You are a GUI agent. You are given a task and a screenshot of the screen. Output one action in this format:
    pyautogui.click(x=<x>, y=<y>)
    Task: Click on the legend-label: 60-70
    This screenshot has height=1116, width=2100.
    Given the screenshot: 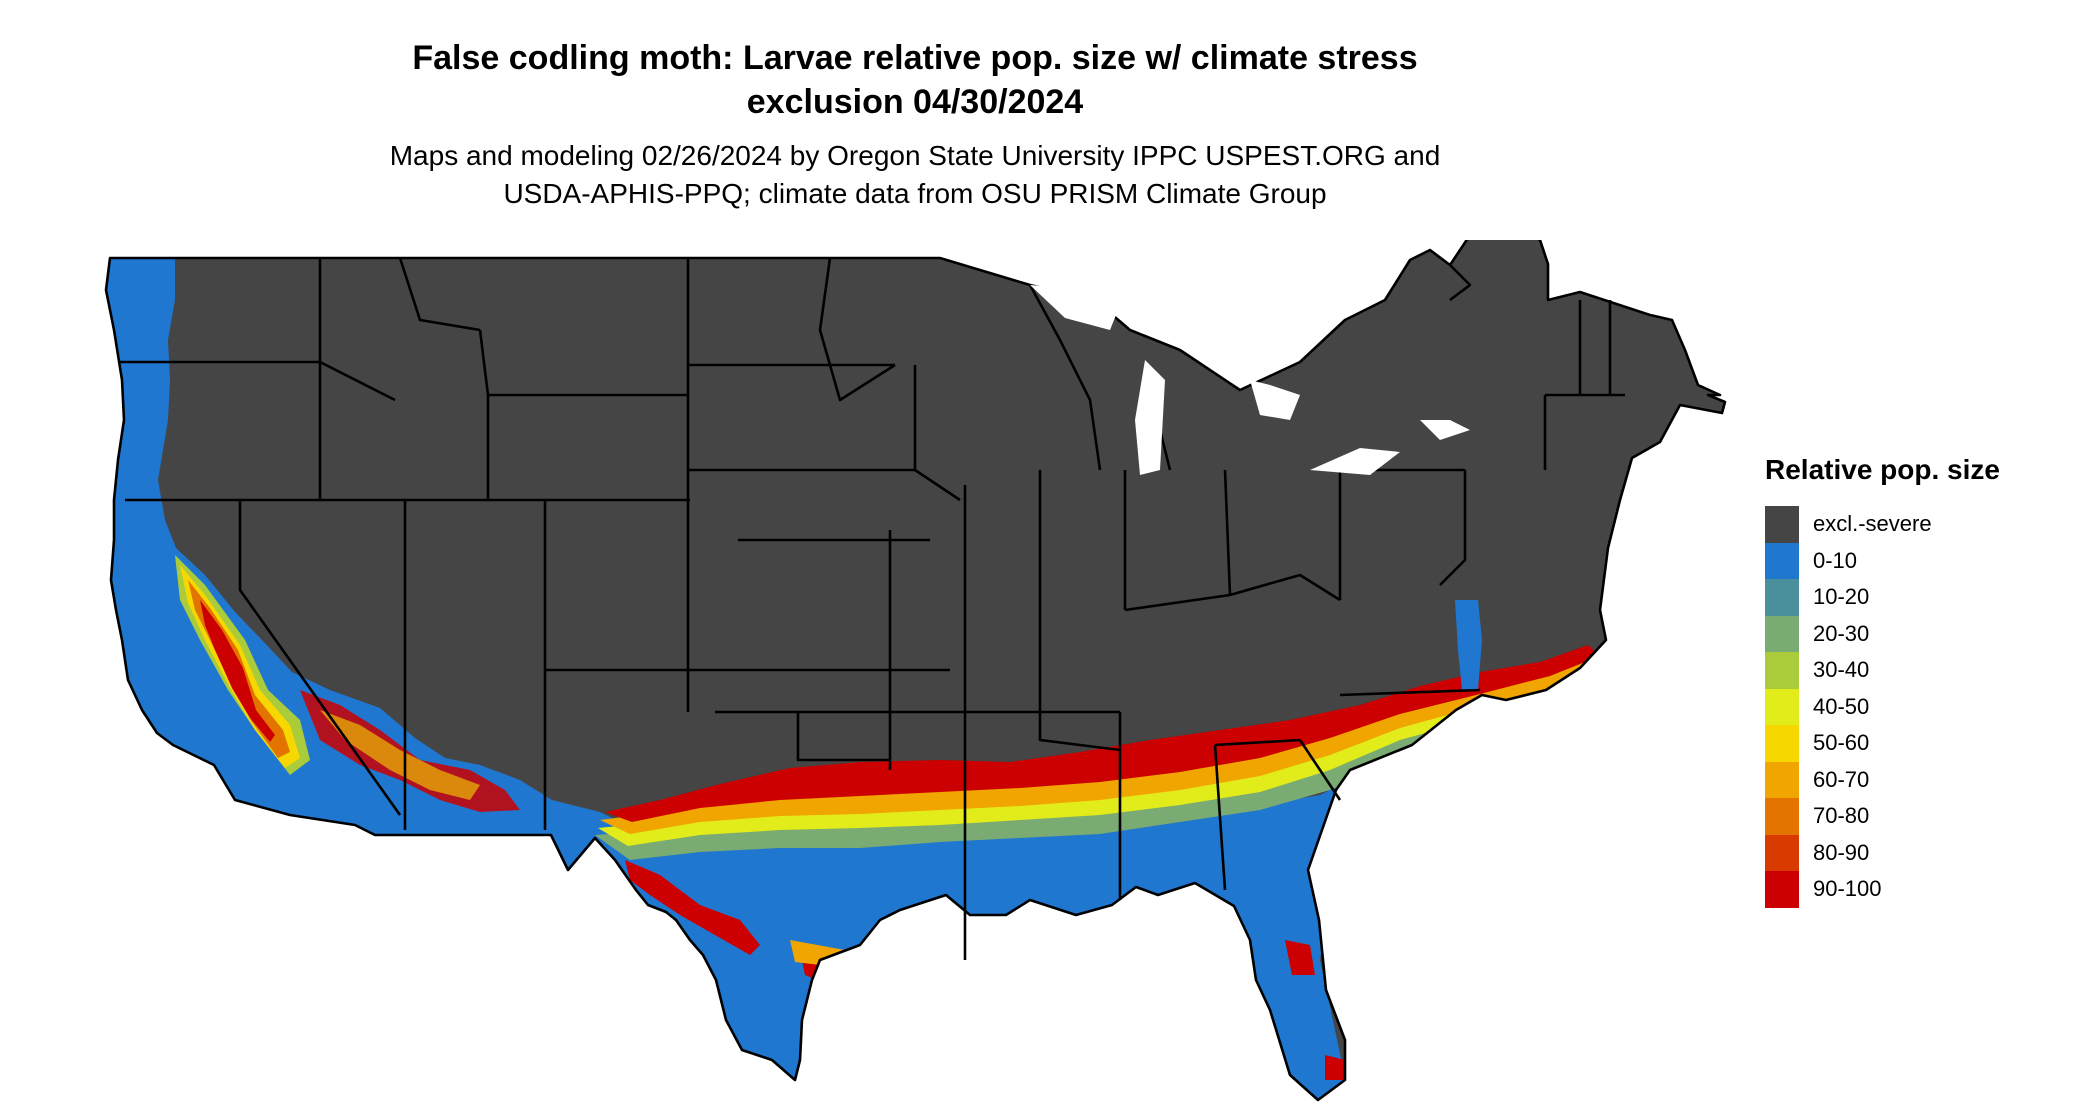 What is the action you would take?
    pyautogui.click(x=1841, y=779)
    